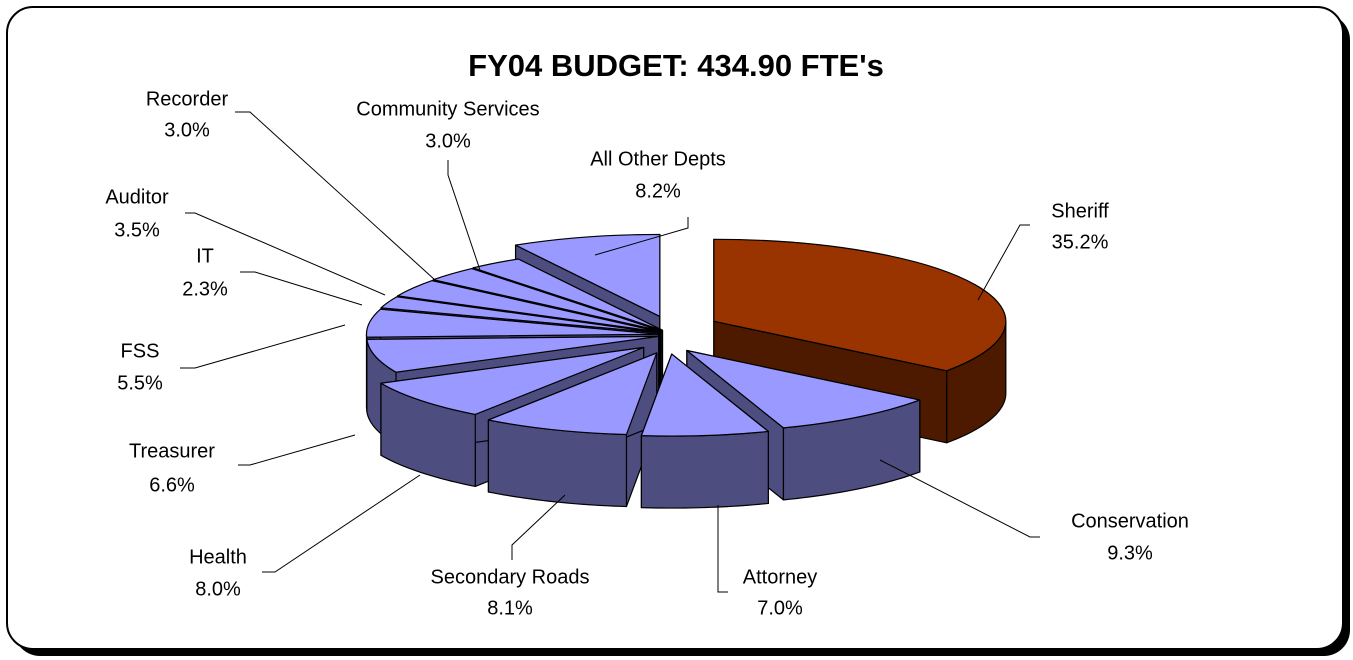 This screenshot has width=1353, height=660. I want to click on slice-label: IT, so click(205, 256).